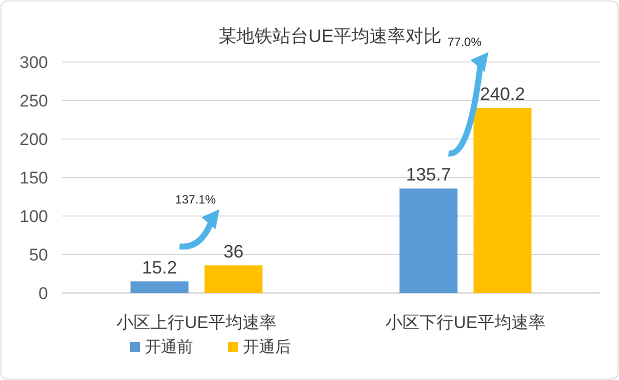 This screenshot has width=619, height=380. I want to click on x-tick-label: 小区上行UE平均速率, so click(196, 322).